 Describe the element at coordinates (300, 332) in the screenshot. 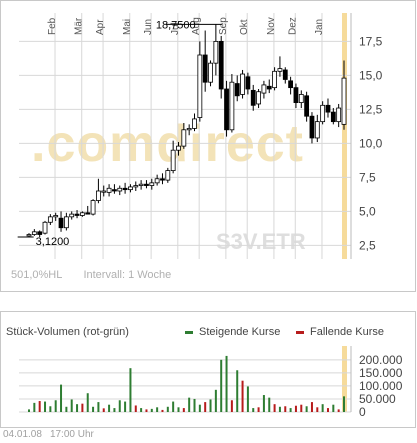

I see `down-swatch` at that location.